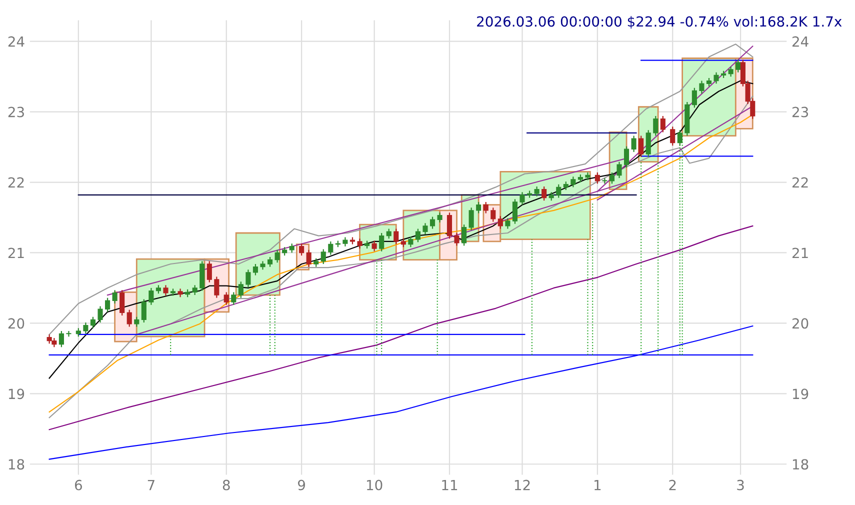 The image size is (855, 505). I want to click on y-tick-label: 24, so click(16, 41).